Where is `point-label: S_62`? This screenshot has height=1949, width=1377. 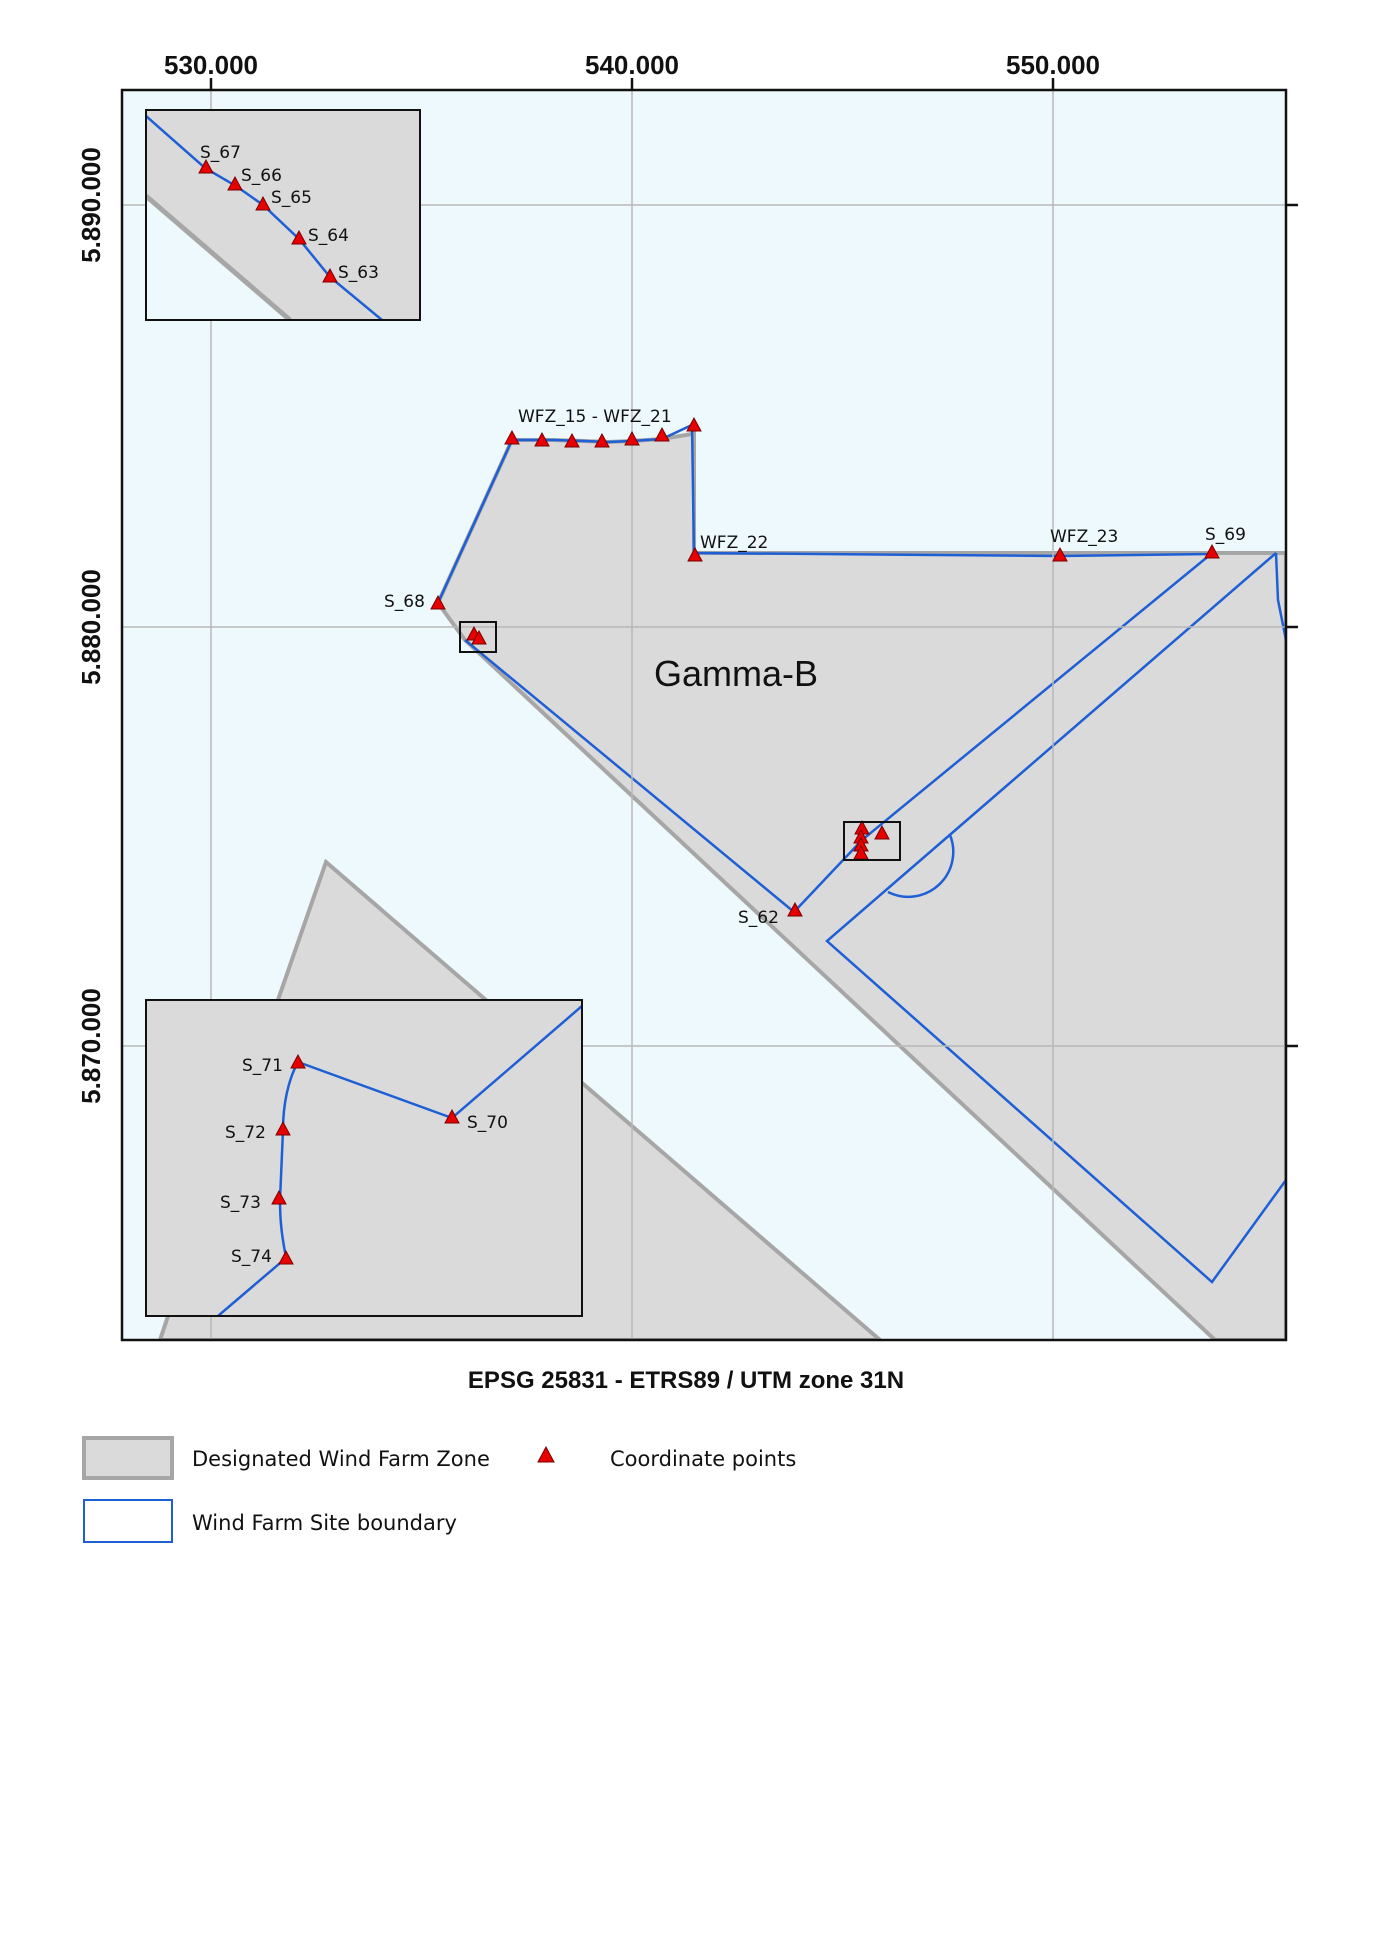
point-label: S_62 is located at coordinates (758, 918).